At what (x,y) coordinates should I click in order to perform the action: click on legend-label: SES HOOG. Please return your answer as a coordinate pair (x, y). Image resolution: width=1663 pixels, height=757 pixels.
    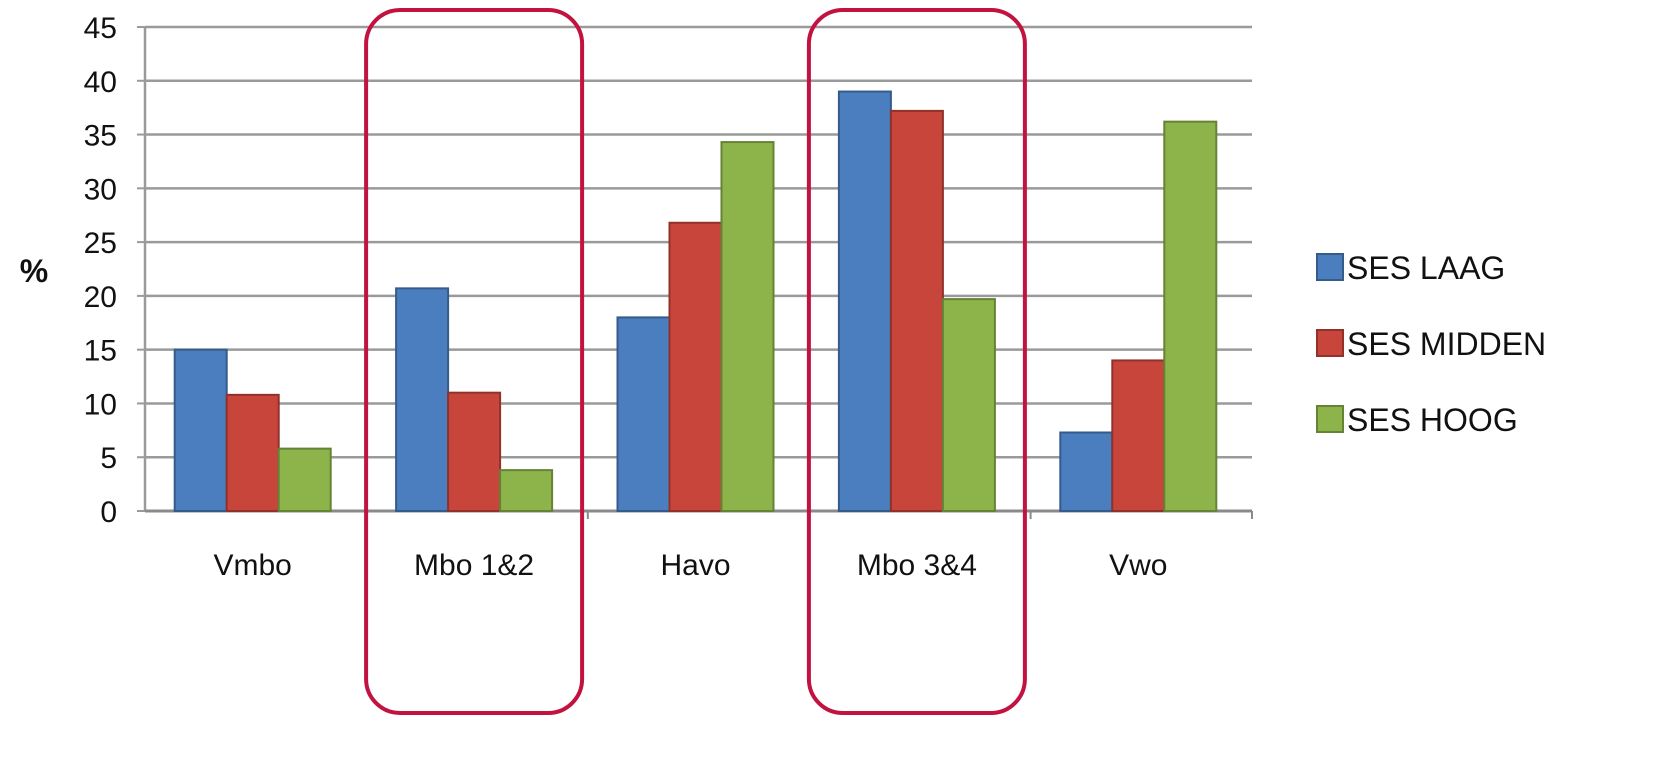
    Looking at the image, I should click on (1432, 420).